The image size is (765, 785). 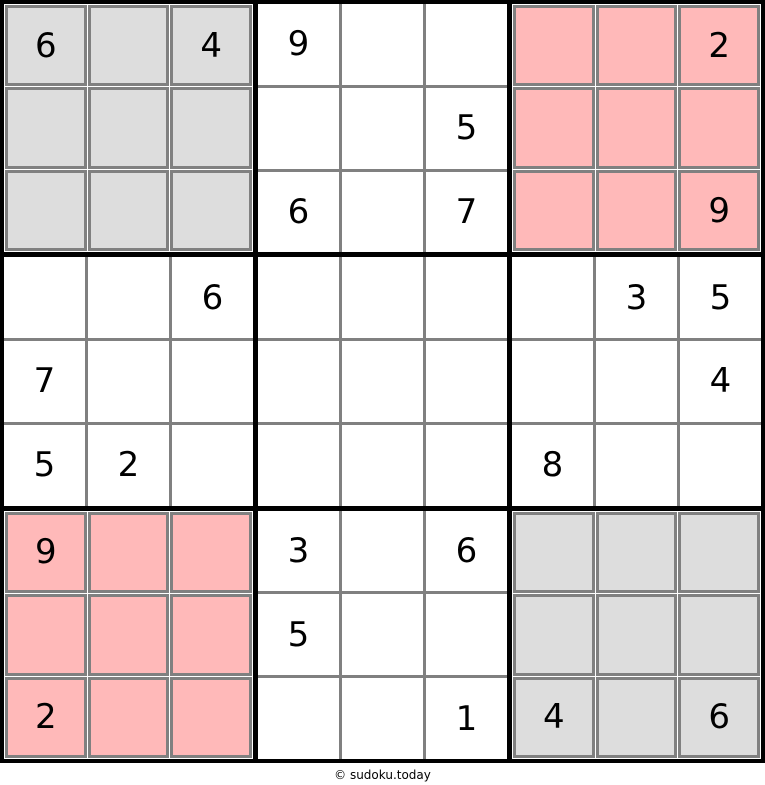 I want to click on cell-r5c9: 4, so click(x=720, y=381).